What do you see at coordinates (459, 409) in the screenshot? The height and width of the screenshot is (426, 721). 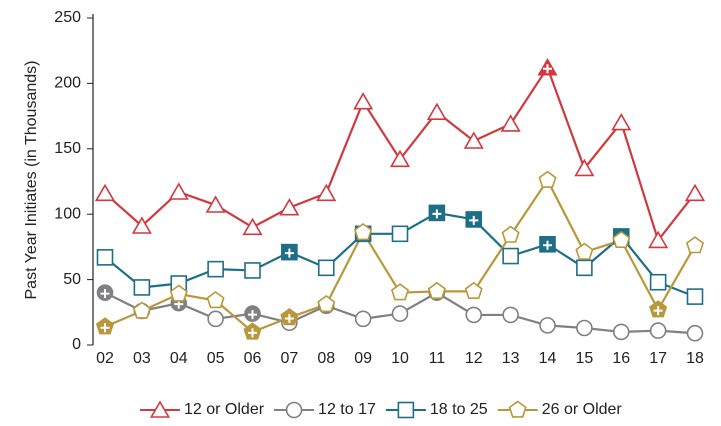 I see `legend-label: 18 to 25` at bounding box center [459, 409].